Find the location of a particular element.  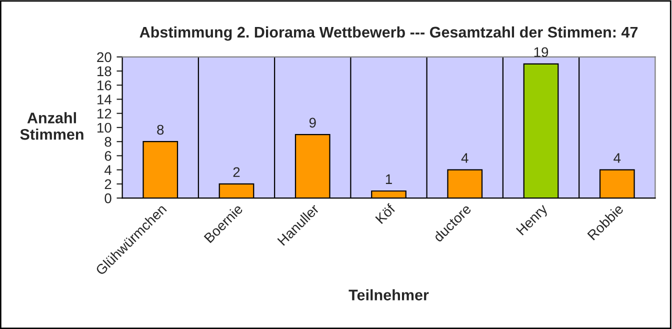

x-tick-label: Köf is located at coordinates (385, 213).